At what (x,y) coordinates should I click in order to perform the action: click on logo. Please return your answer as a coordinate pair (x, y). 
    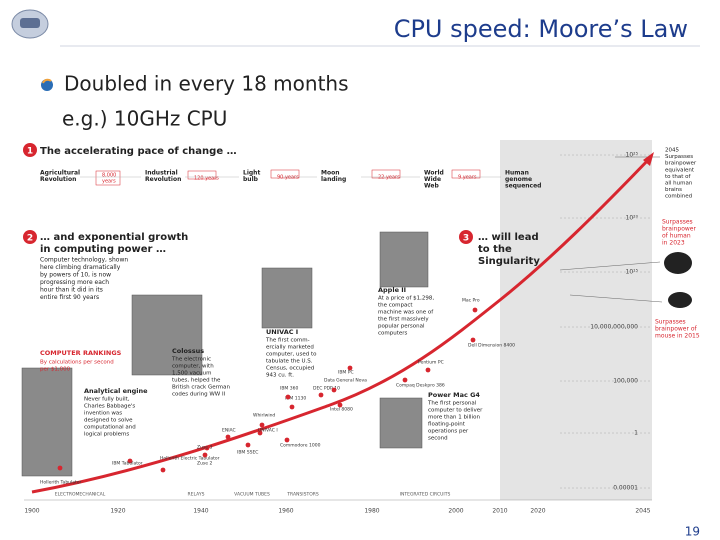
    Looking at the image, I should click on (30, 24).